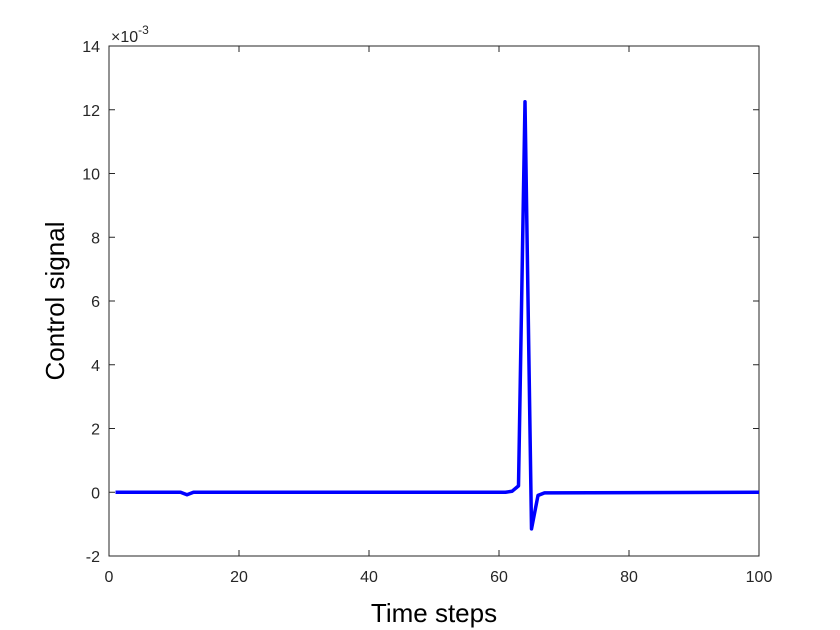  Describe the element at coordinates (93, 557) in the screenshot. I see `y-tick-label: -2` at that location.